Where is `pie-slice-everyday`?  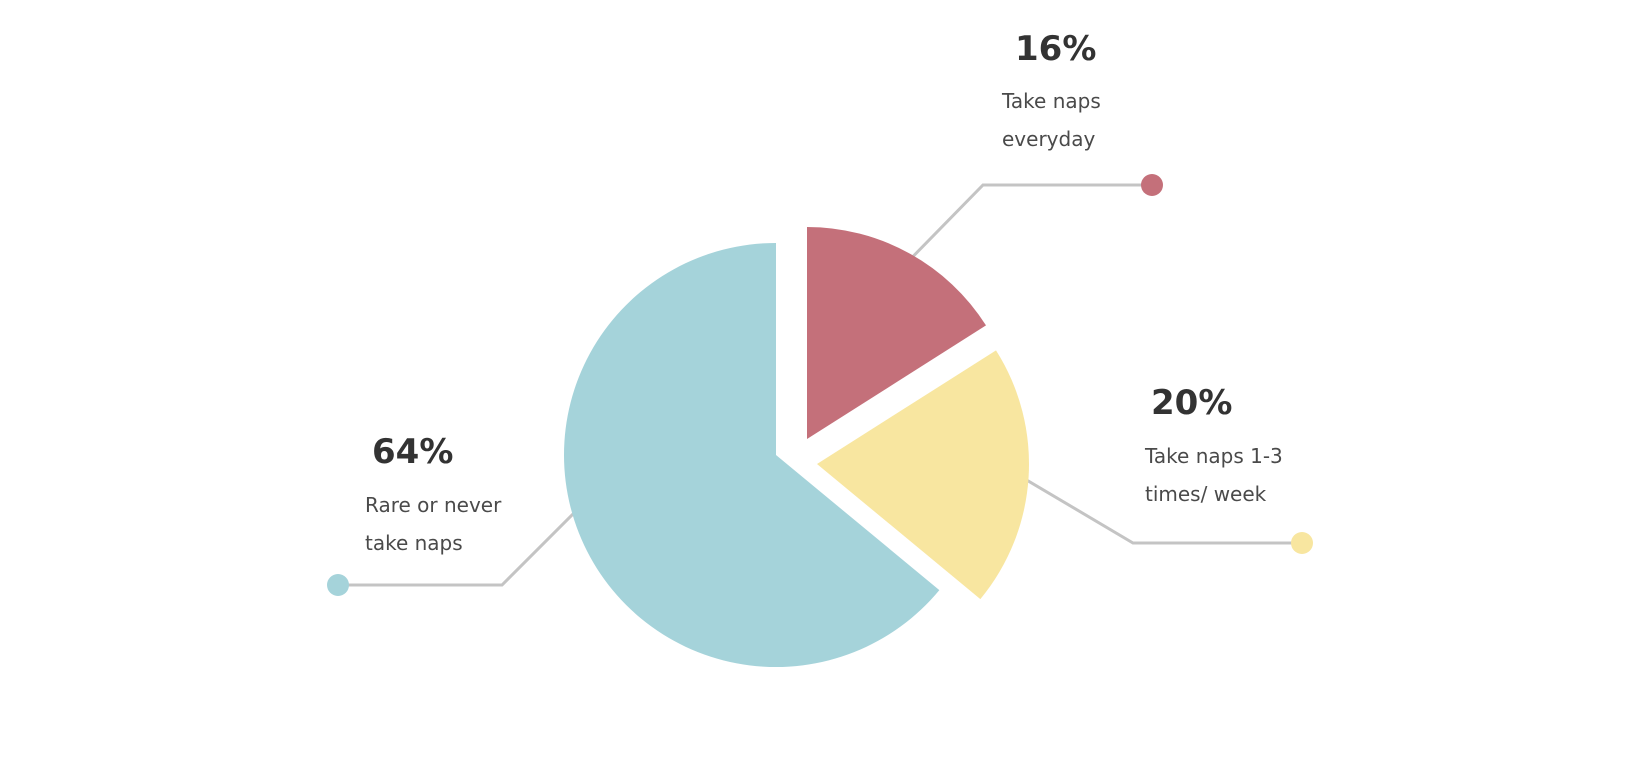 pie-slice-everyday is located at coordinates (896, 333).